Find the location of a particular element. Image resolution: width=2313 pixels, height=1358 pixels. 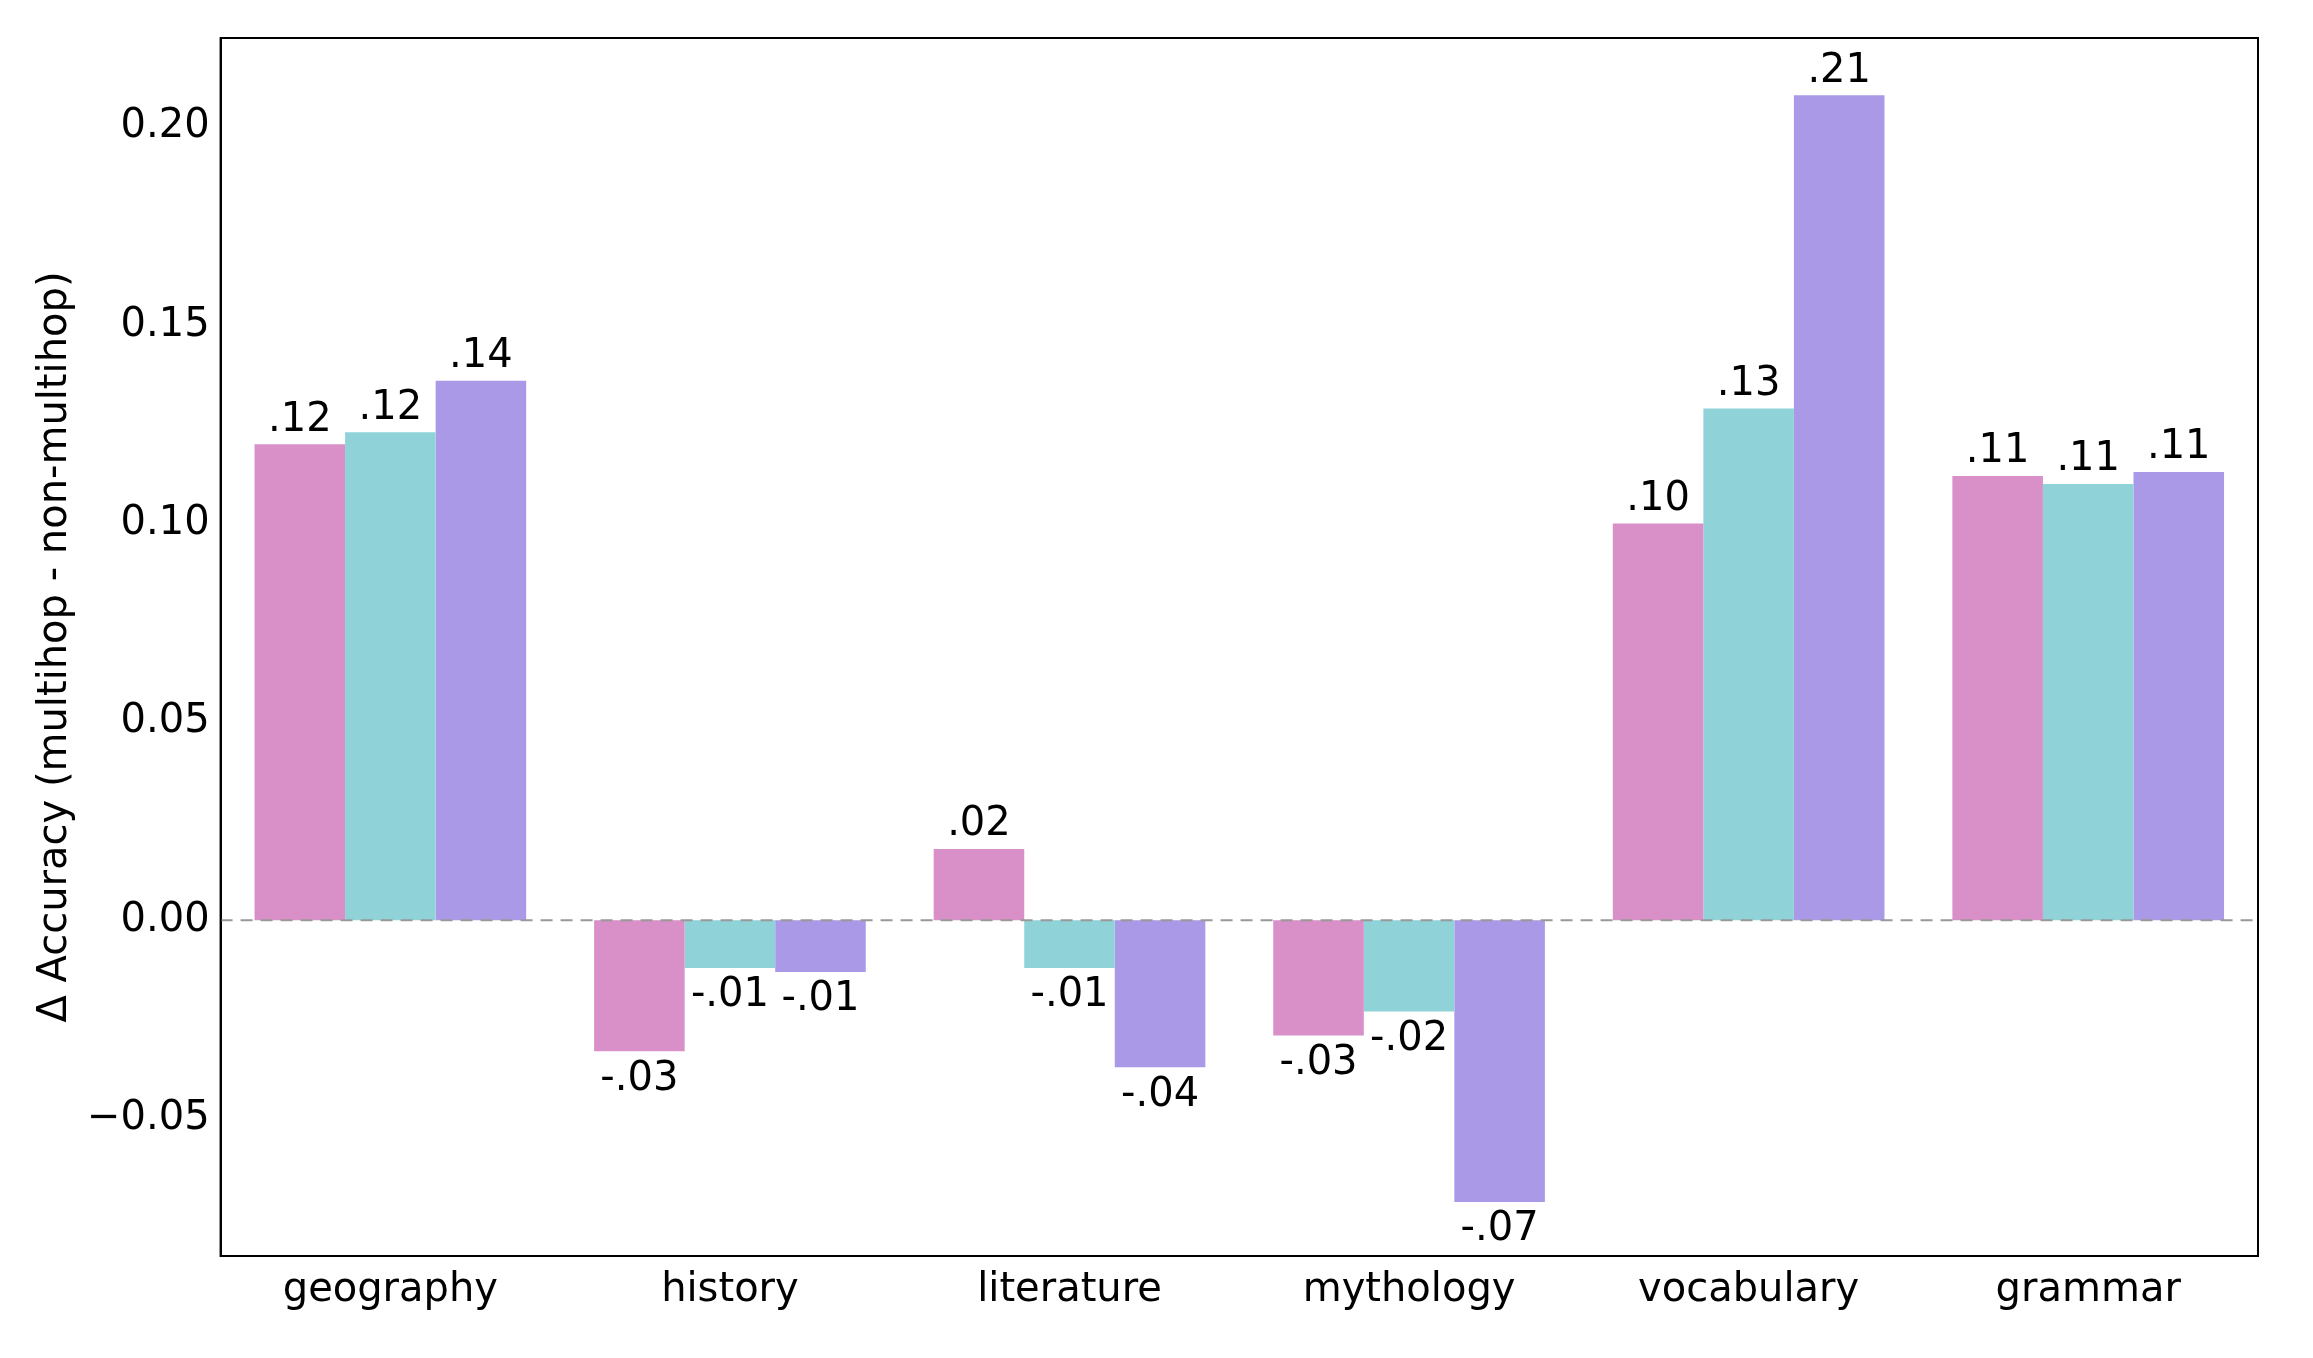

x-tick-label: grammar is located at coordinates (2088, 1287).